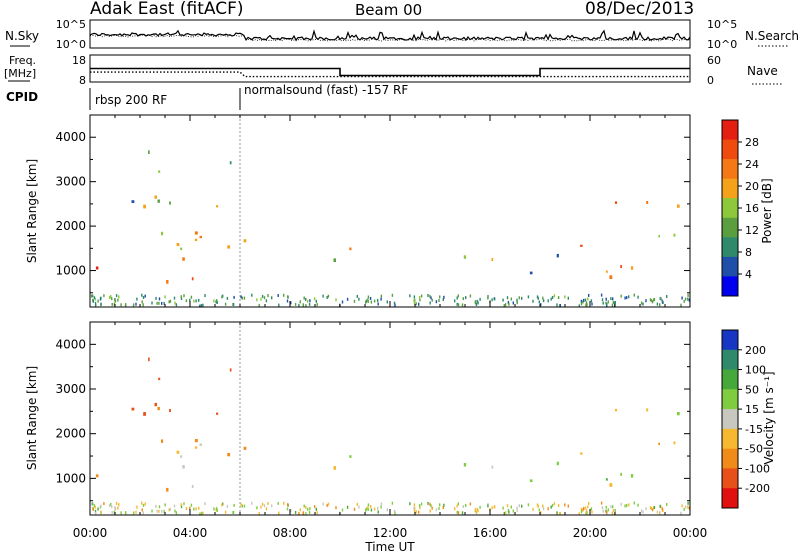 The height and width of the screenshot is (554, 800). What do you see at coordinates (390, 35) in the screenshot?
I see `noise-sky-trace` at bounding box center [390, 35].